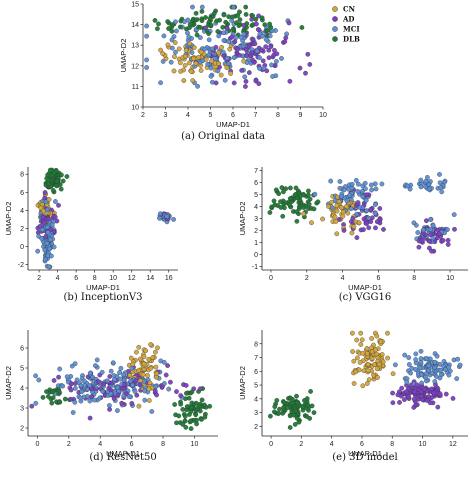 This screenshot has height=477, width=474. I want to click on panel-caption: (b) InceptionV3, so click(103, 297).